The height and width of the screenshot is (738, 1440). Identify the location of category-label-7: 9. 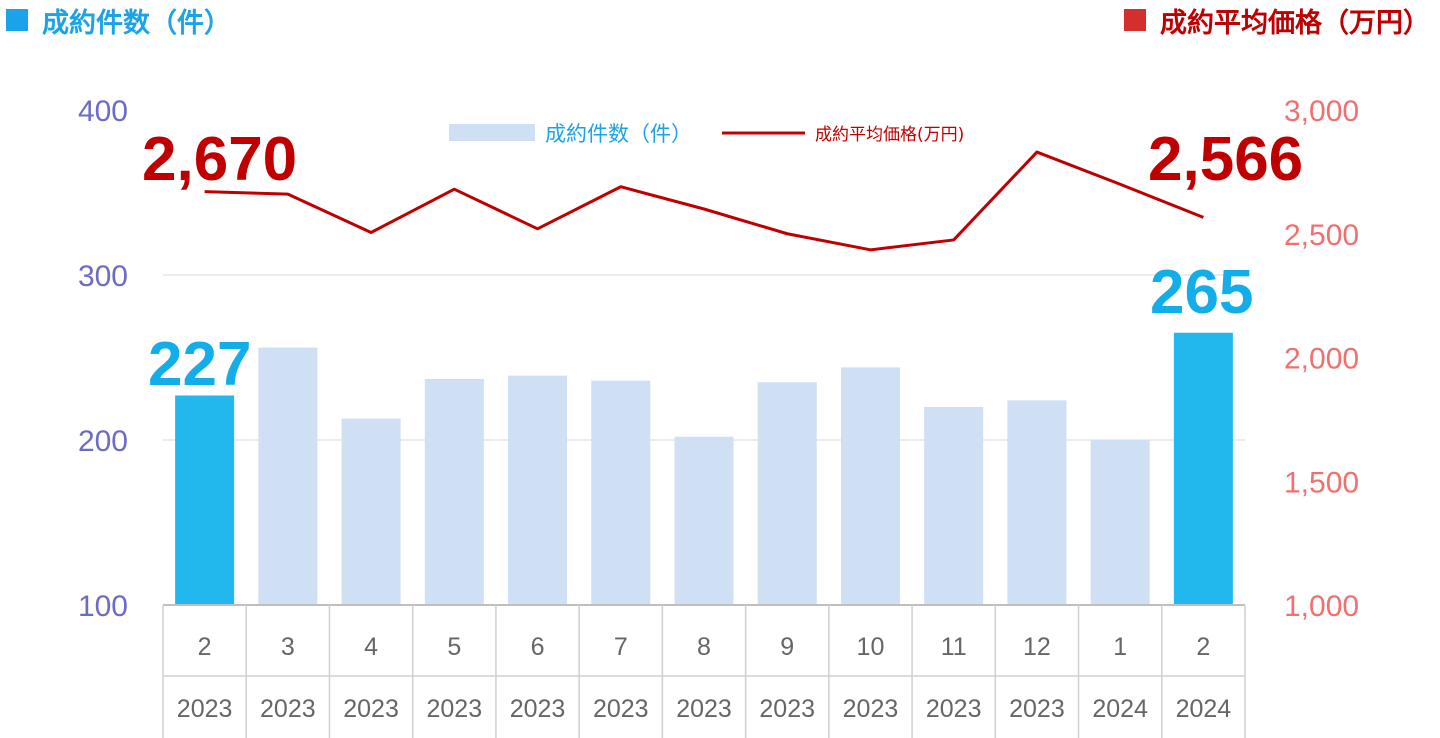
(787, 647).